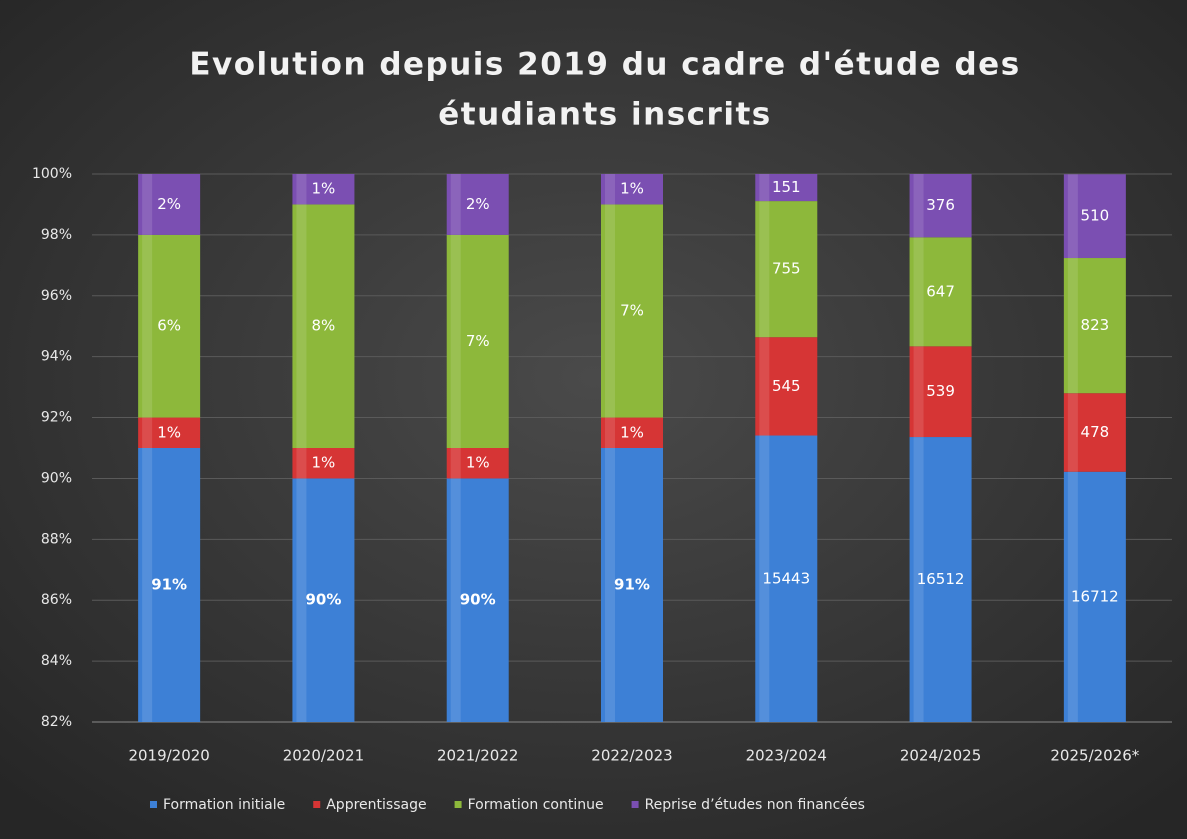 This screenshot has height=839, width=1187. Describe the element at coordinates (168, 756) in the screenshot. I see `x-tick-label: 2019/2020` at that location.